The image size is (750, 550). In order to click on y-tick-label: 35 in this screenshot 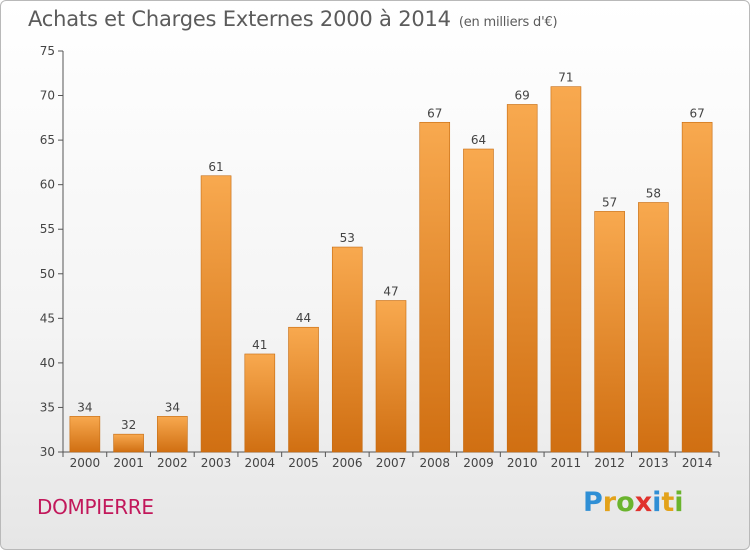, I will do `click(47, 407)`.